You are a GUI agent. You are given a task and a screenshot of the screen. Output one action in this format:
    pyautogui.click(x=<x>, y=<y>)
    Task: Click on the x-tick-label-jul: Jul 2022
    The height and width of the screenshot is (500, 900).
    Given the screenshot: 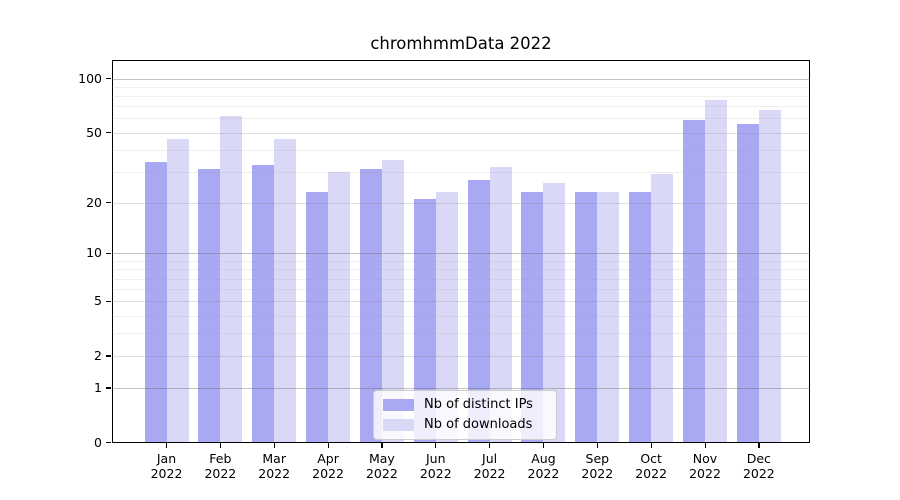 What is the action you would take?
    pyautogui.click(x=490, y=466)
    